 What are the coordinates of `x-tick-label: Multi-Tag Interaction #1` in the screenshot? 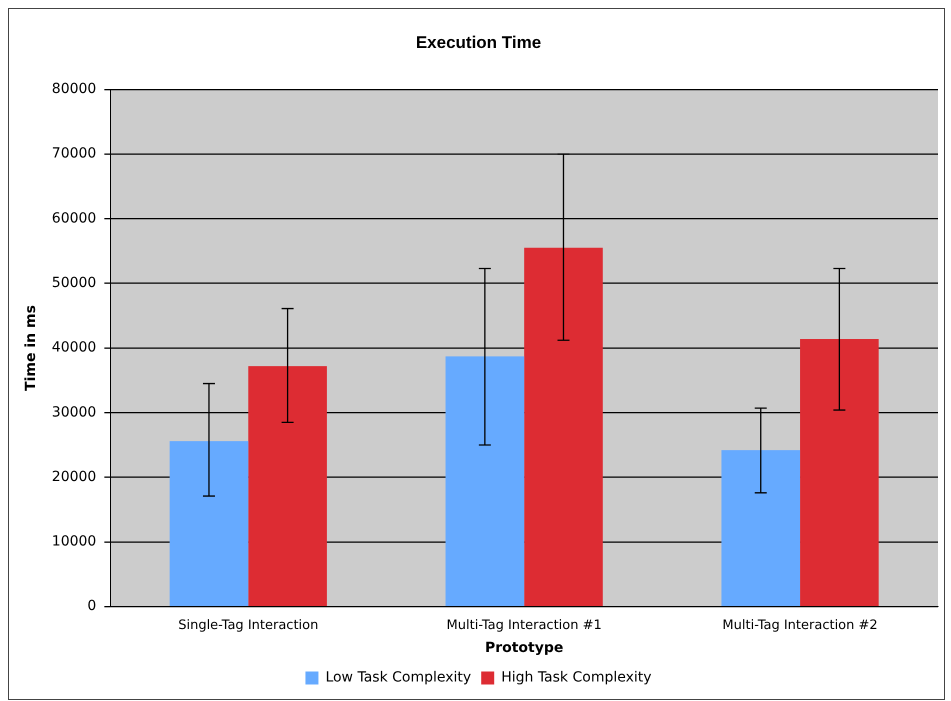 It's located at (524, 625).